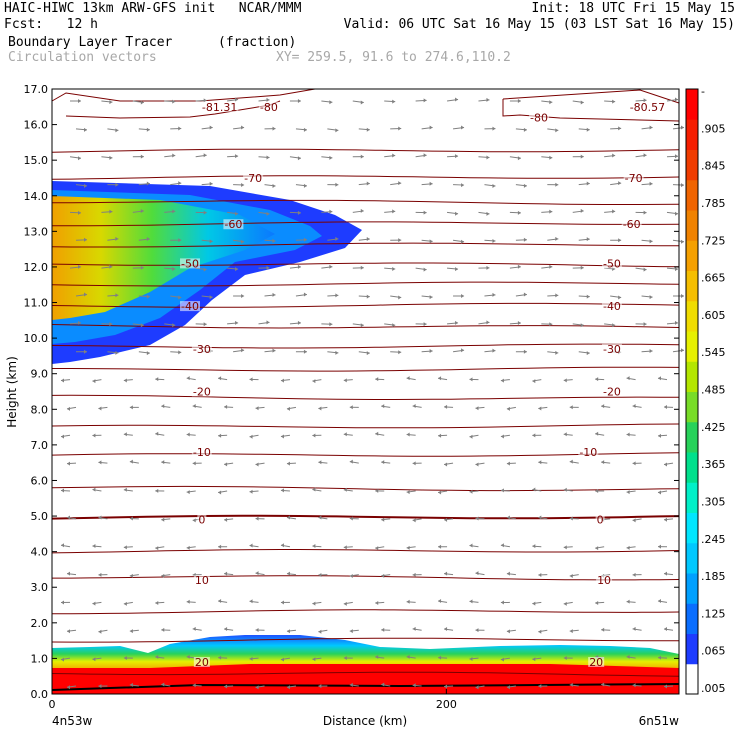 Image resolution: width=740 pixels, height=740 pixels. Describe the element at coordinates (713, 240) in the screenshot. I see `colorbar-label: .725` at that location.